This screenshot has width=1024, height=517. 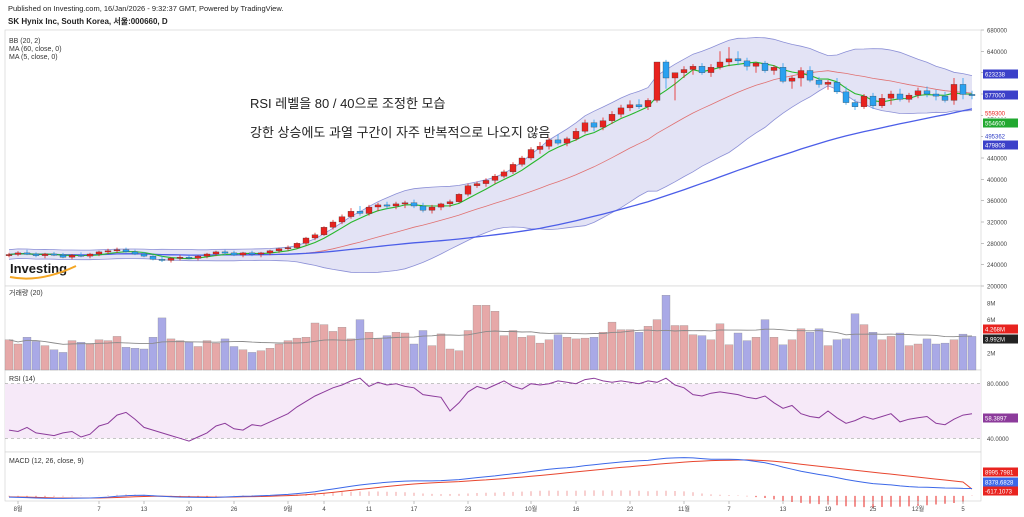 I want to click on rsi-title: RSI (14), so click(x=22, y=379).